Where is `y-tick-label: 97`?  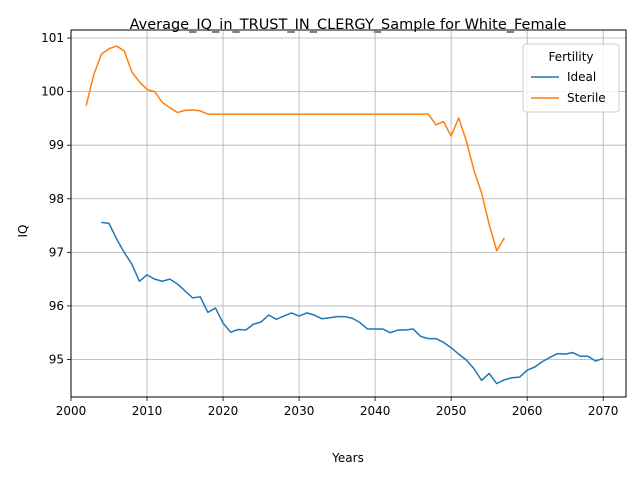
y-tick-label: 97 is located at coordinates (56, 252).